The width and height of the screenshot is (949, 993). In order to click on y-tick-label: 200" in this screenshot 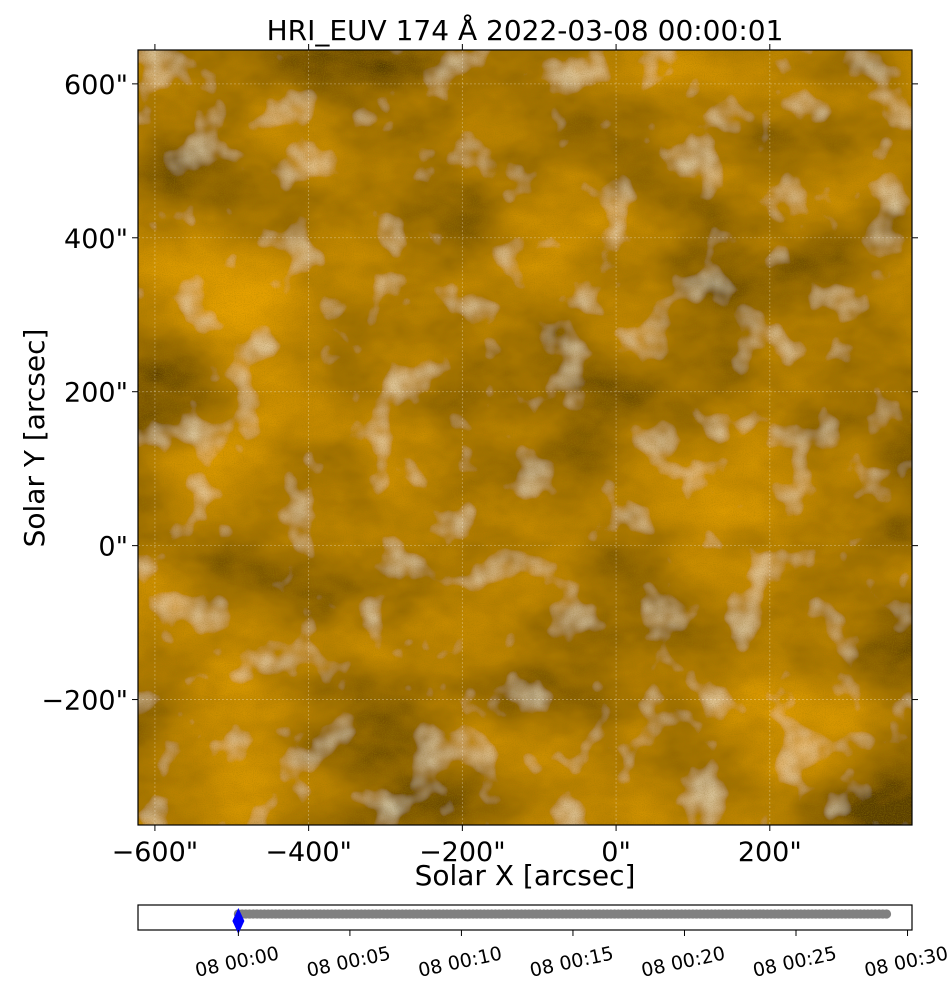, I will do `click(96, 393)`.